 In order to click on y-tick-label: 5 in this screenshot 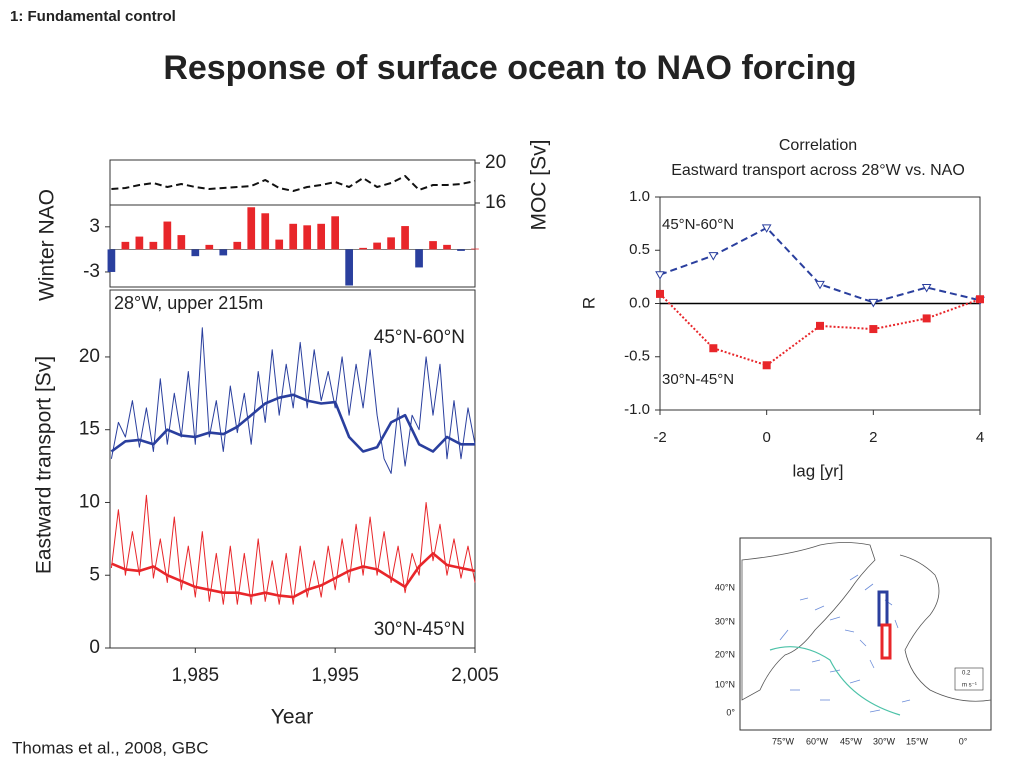, I will do `click(94, 574)`.